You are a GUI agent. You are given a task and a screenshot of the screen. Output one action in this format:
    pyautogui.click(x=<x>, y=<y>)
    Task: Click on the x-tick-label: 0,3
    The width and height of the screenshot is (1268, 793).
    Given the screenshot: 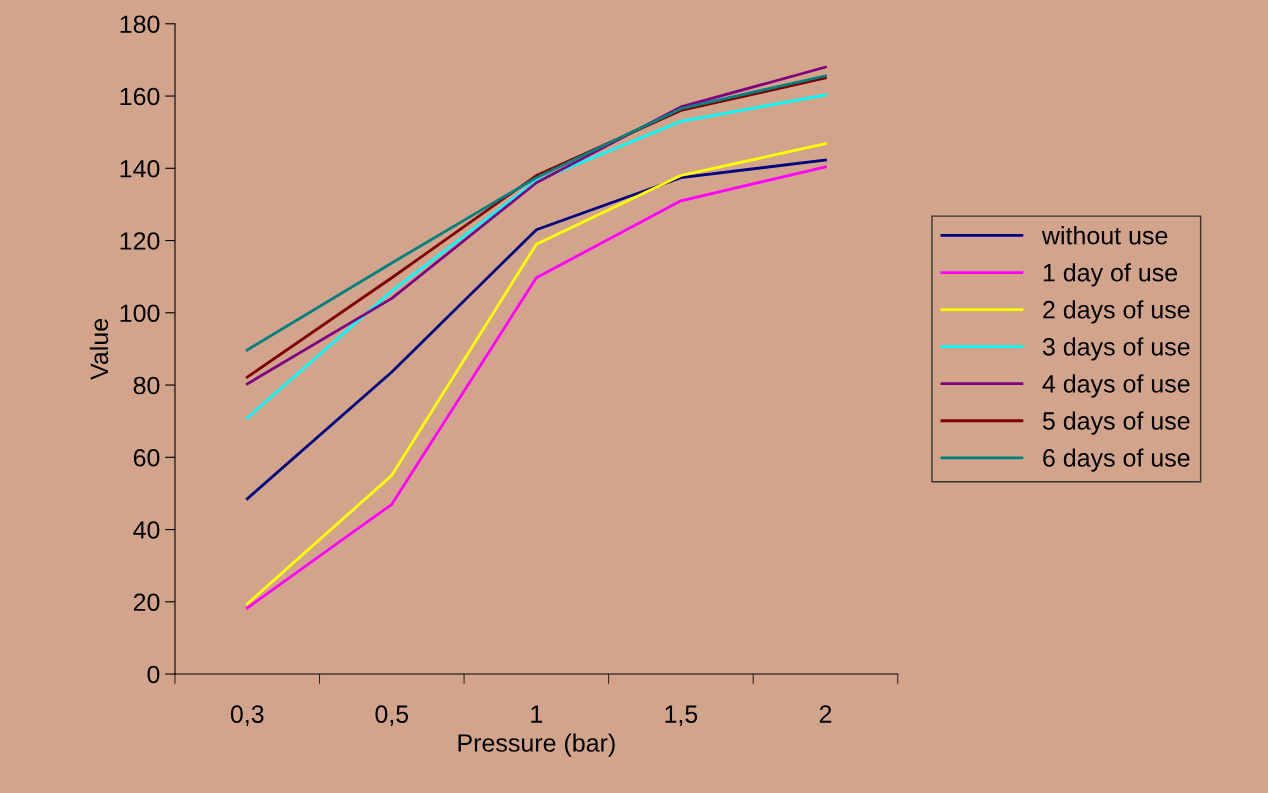 What is the action you would take?
    pyautogui.click(x=247, y=715)
    